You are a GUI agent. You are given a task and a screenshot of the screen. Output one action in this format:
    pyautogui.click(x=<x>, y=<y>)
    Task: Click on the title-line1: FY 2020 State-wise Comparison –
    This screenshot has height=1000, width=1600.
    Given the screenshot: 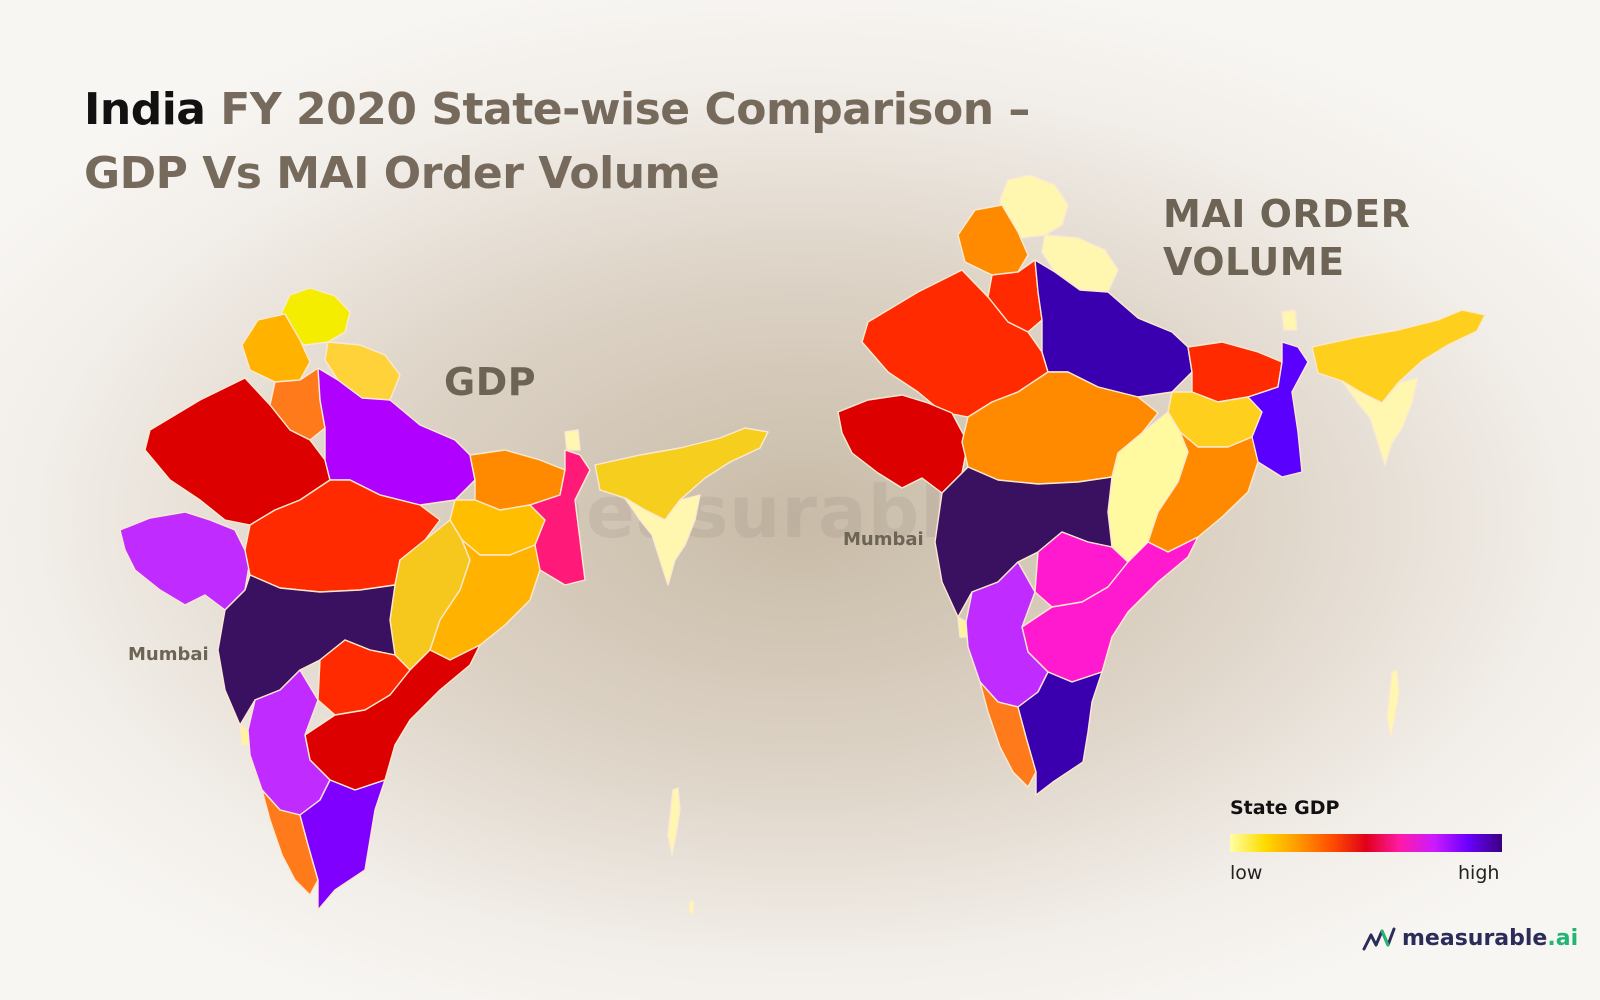 What is the action you would take?
    pyautogui.click(x=625, y=109)
    